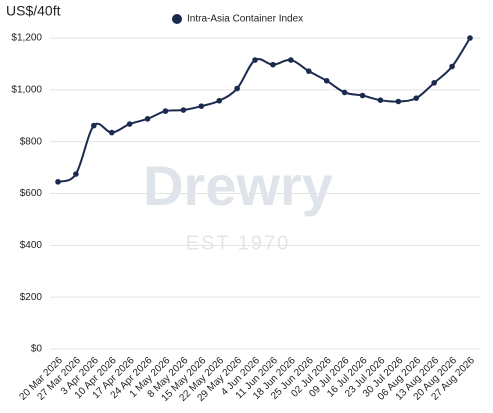  I want to click on legend-marker, so click(177, 19).